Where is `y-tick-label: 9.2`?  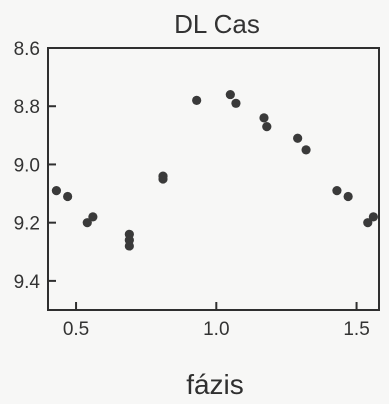
y-tick-label: 9.2 is located at coordinates (27, 224).